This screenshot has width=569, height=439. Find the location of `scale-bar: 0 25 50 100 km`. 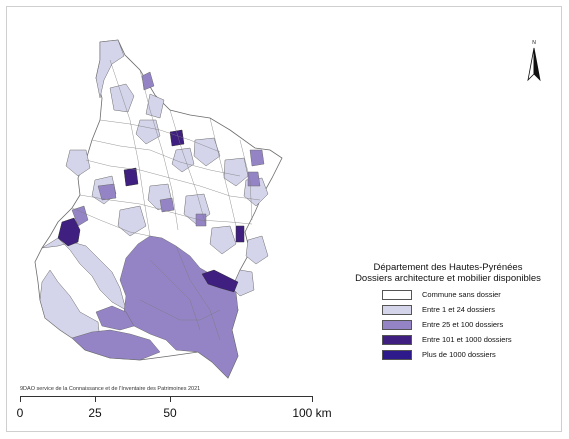

scale-bar: 0 25 50 100 km is located at coordinates (174, 411).